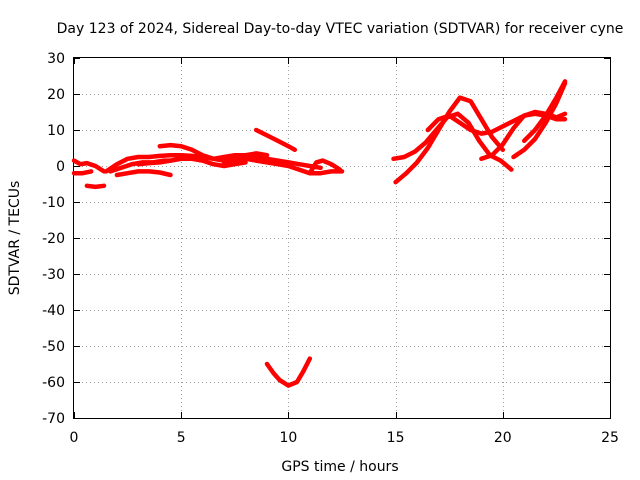 This screenshot has height=480, width=640. Describe the element at coordinates (53, 239) in the screenshot. I see `y-tick-label: -20` at that location.